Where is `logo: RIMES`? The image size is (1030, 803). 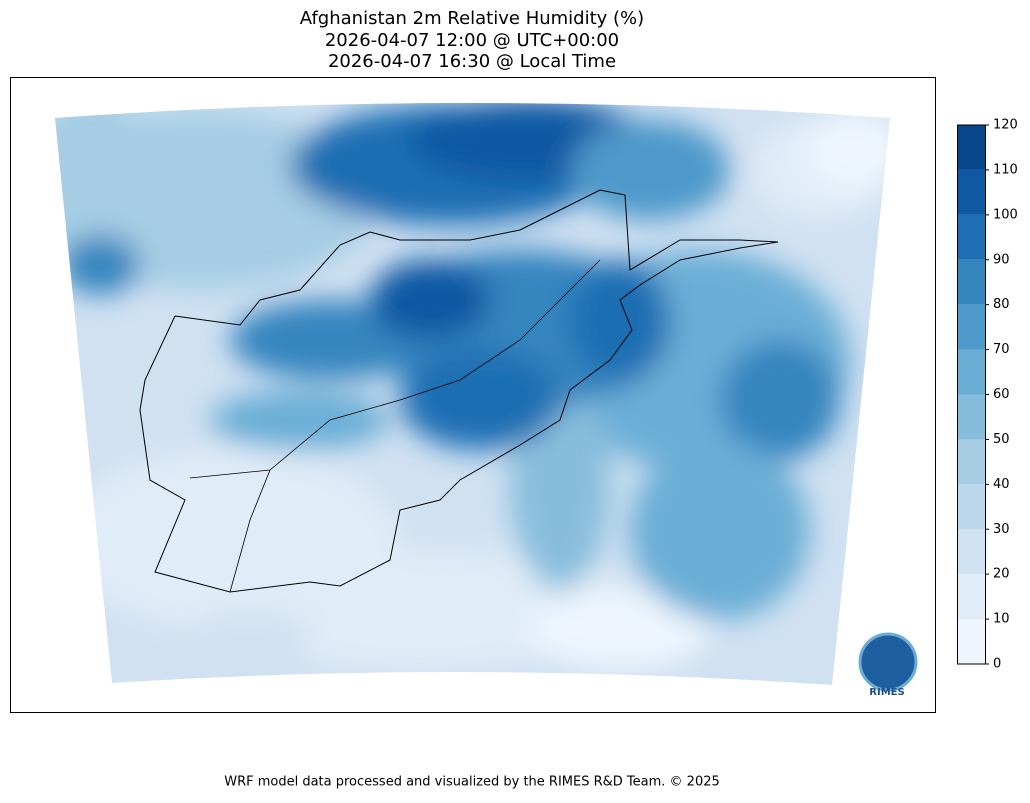 logo: RIMES is located at coordinates (888, 665).